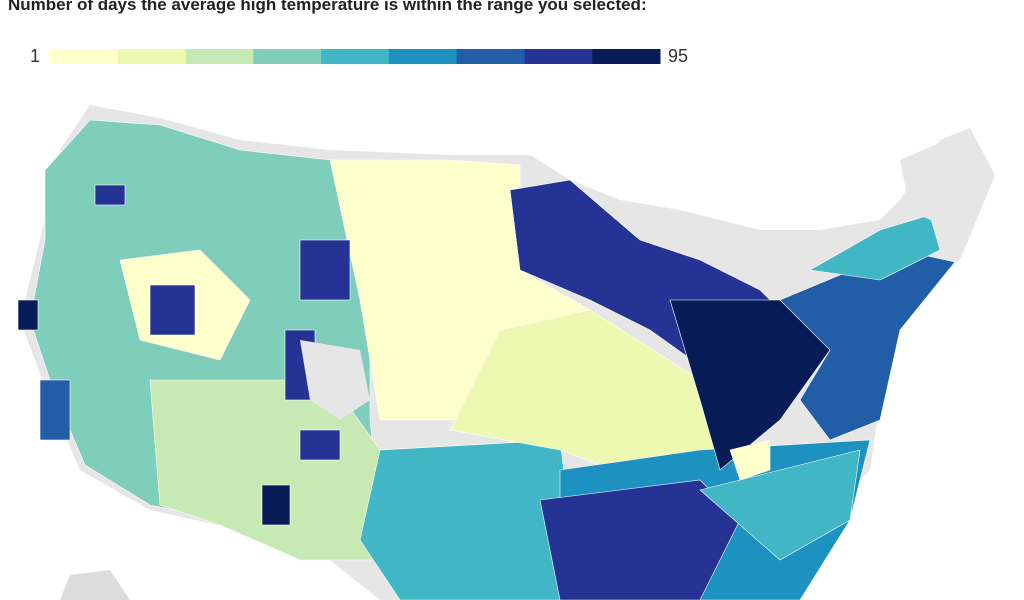 This screenshot has height=600, width=1024. What do you see at coordinates (678, 56) in the screenshot?
I see `legend-max: 95` at bounding box center [678, 56].